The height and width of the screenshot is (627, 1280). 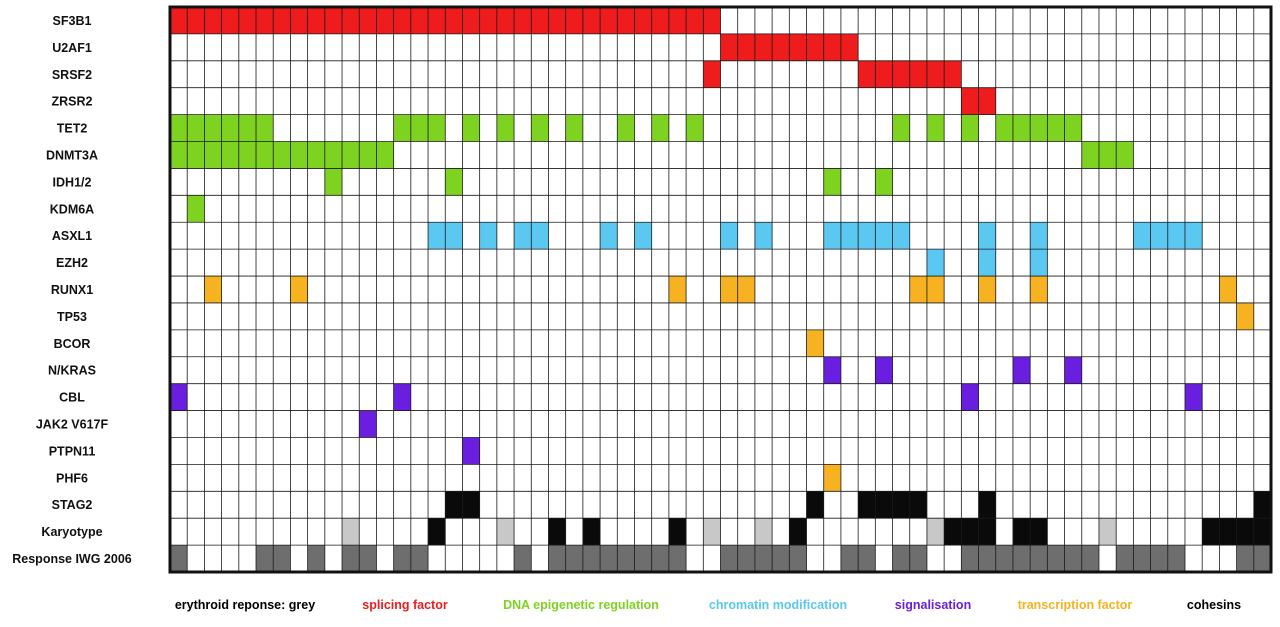 I want to click on row-label: BCOR, so click(x=72, y=344).